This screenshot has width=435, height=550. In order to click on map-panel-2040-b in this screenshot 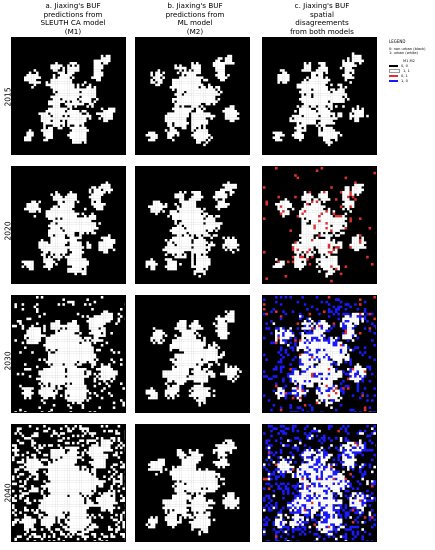, I will do `click(192, 483)`.